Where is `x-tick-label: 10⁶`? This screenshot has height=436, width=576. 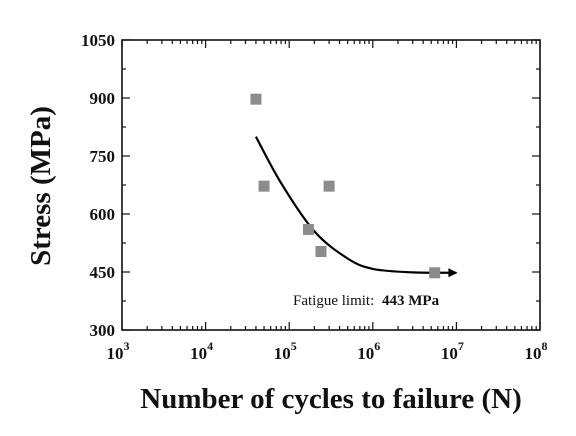 x-tick-label: 10⁶ is located at coordinates (368, 351).